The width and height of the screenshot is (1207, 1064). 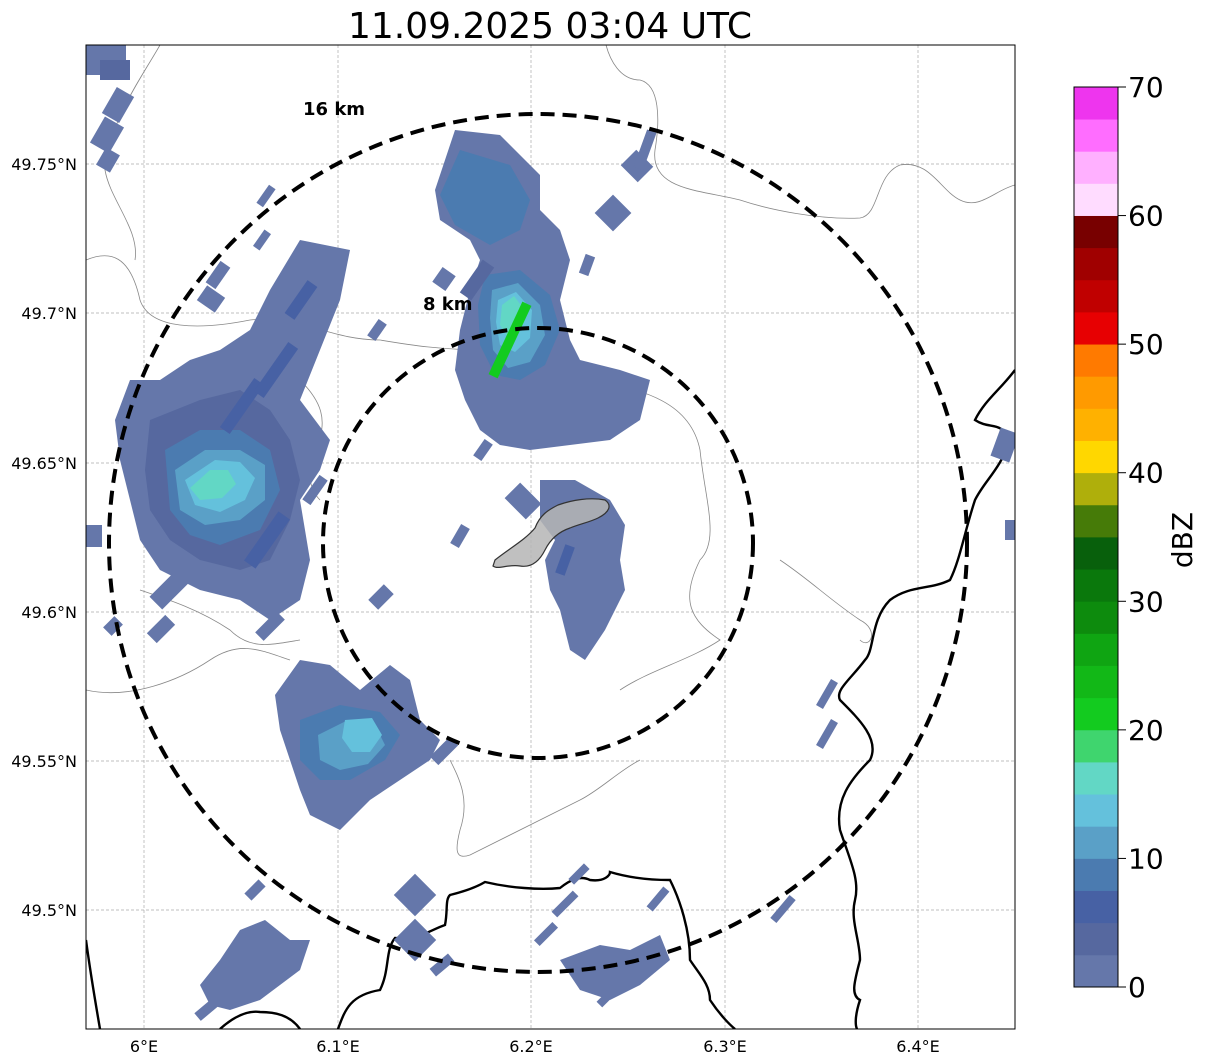 I want to click on colorbar-segments, so click(x=1096, y=537).